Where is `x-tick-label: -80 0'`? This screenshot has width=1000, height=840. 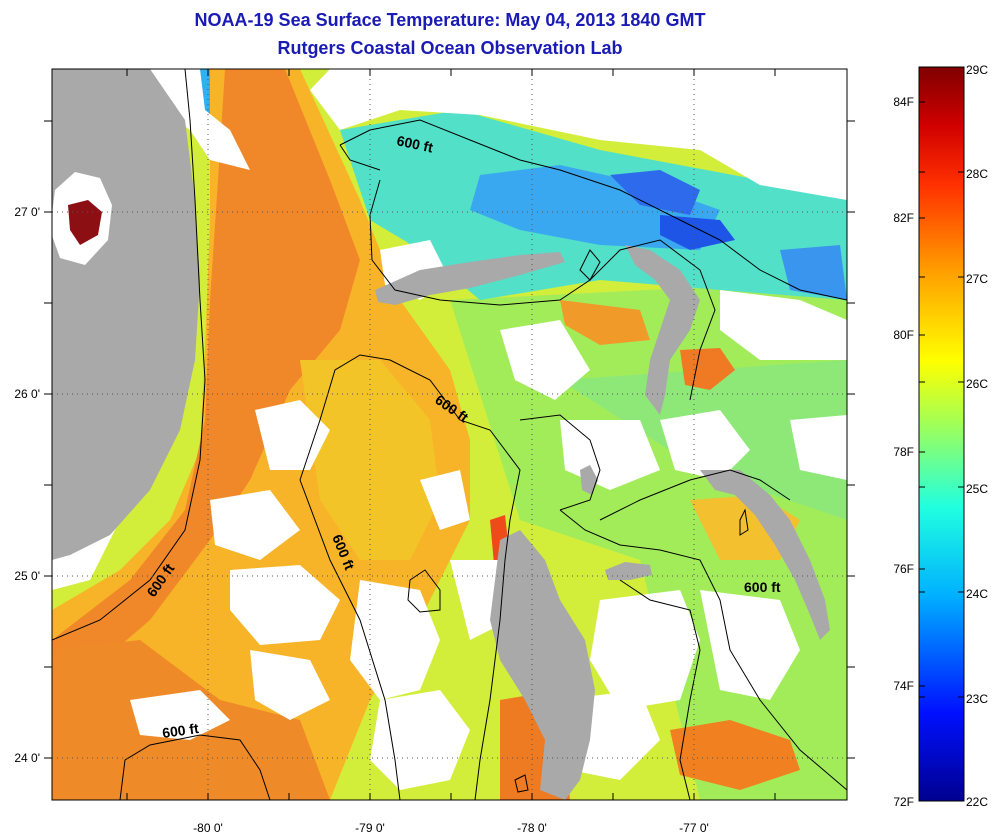
x-tick-label: -80 0' is located at coordinates (208, 828).